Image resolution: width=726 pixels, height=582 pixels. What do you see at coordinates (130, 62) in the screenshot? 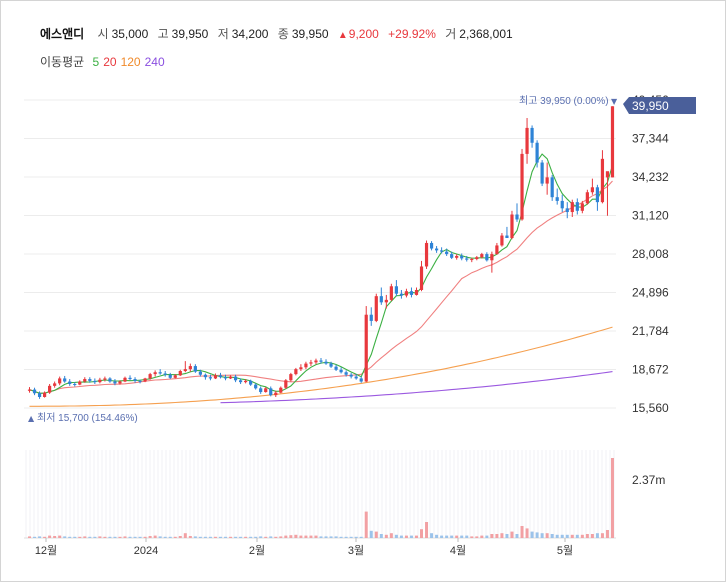
I see `ma-legend-120: 120` at bounding box center [130, 62].